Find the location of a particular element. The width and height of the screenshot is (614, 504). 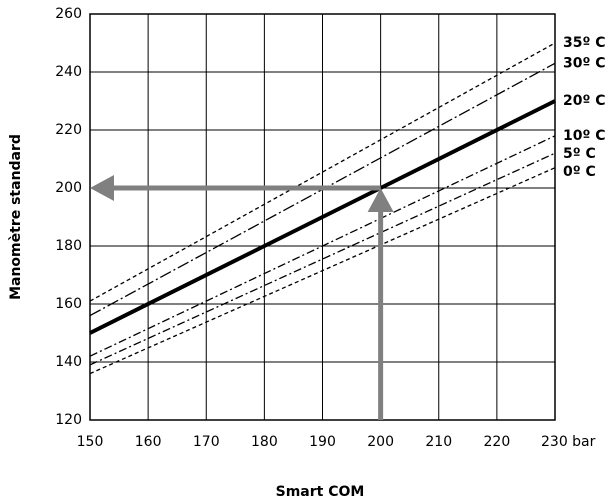

x-tick-label: 160 is located at coordinates (148, 442).